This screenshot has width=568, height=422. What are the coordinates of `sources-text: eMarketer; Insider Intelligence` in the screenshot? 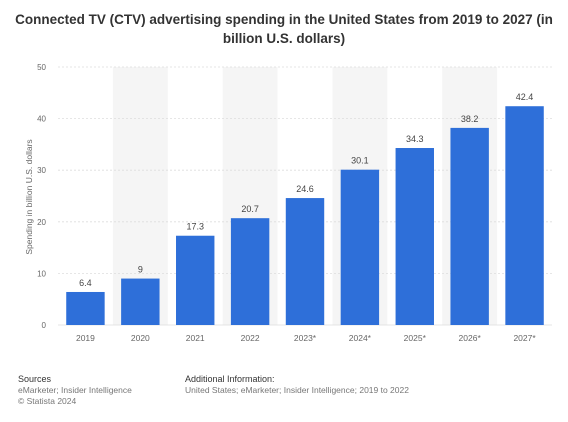 It's located at (75, 390).